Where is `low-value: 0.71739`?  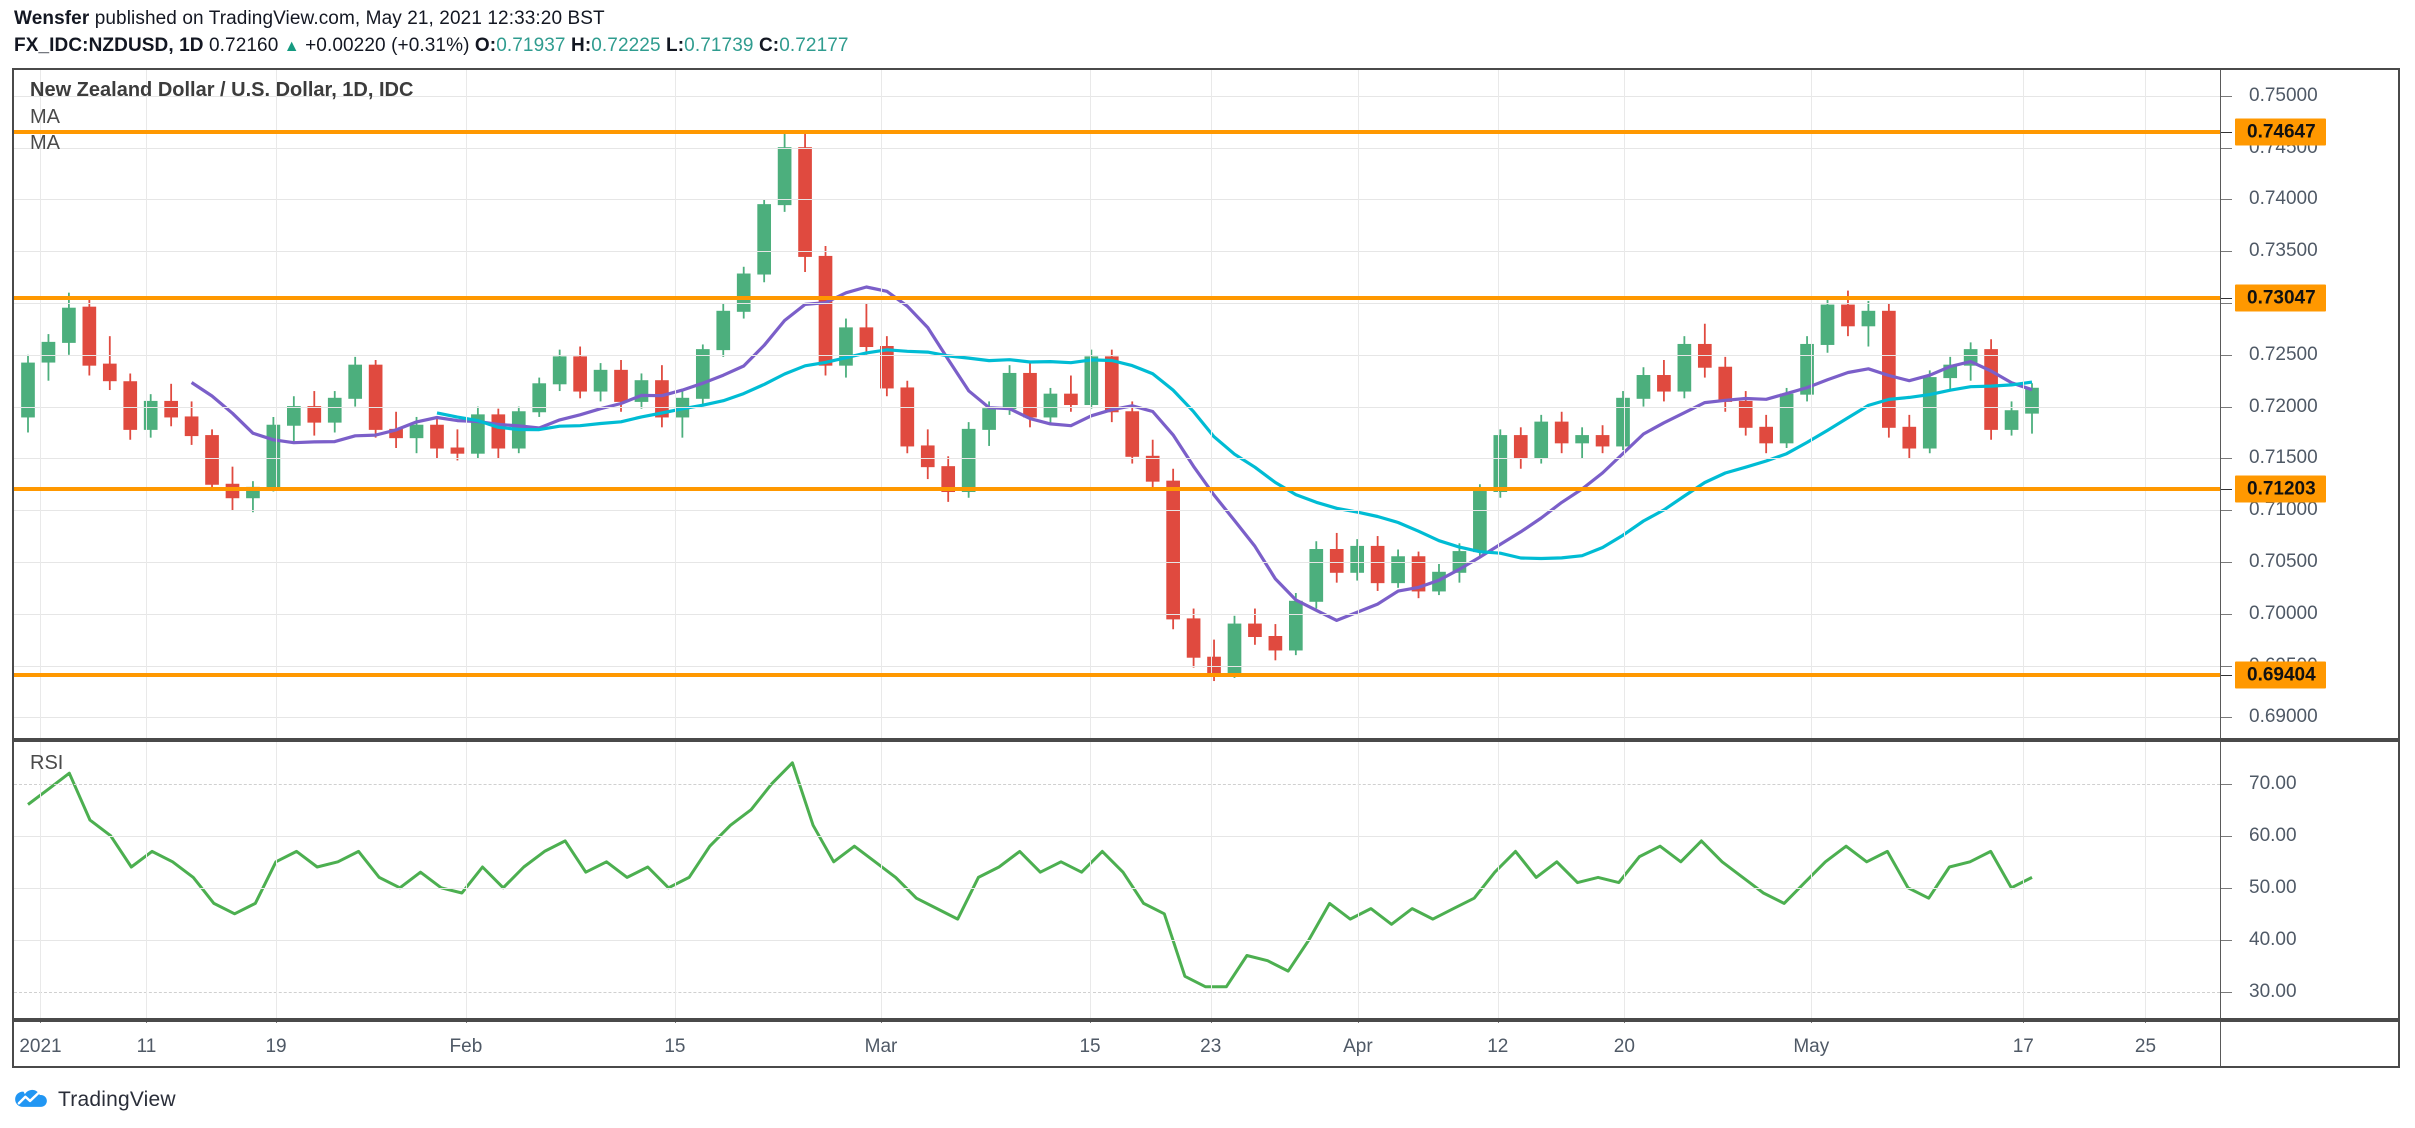
low-value: 0.71739 is located at coordinates (719, 45).